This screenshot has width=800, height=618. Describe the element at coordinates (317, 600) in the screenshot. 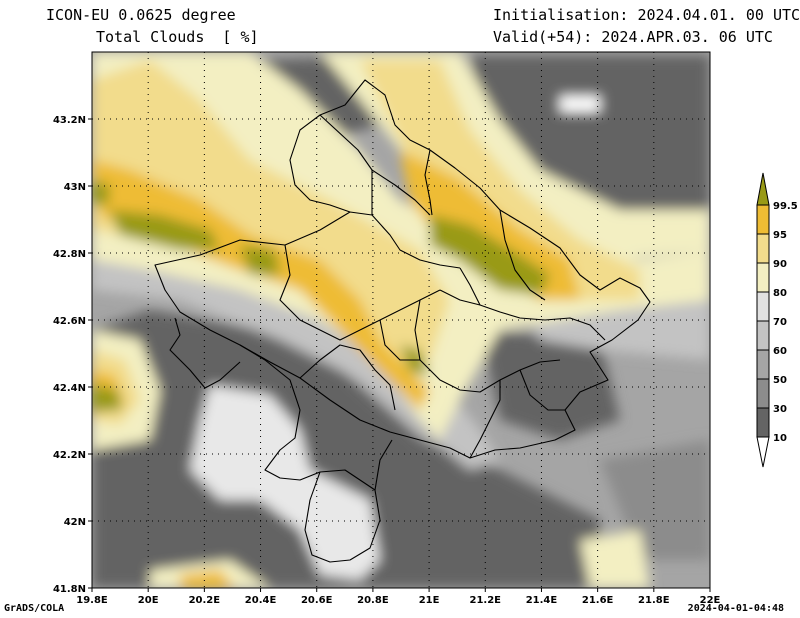

I see `lon-tick-label: 20.6E` at that location.